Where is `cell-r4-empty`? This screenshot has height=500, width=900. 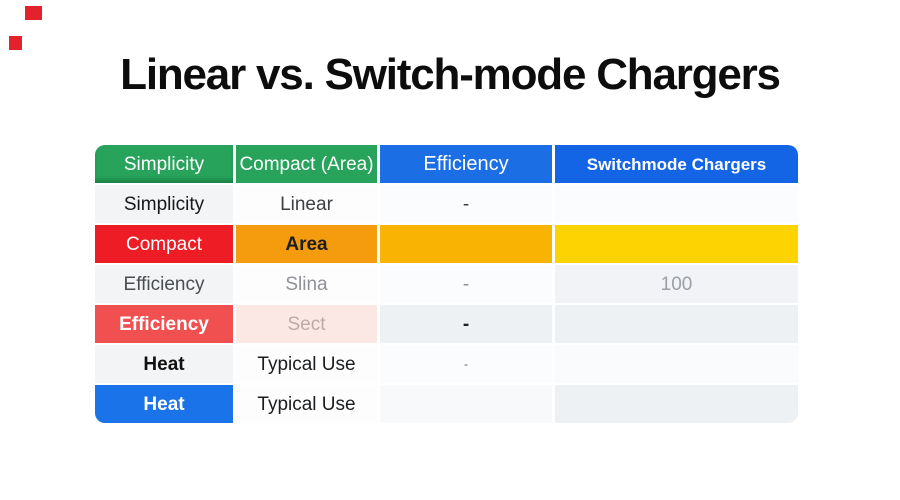
cell-r4-empty is located at coordinates (676, 324).